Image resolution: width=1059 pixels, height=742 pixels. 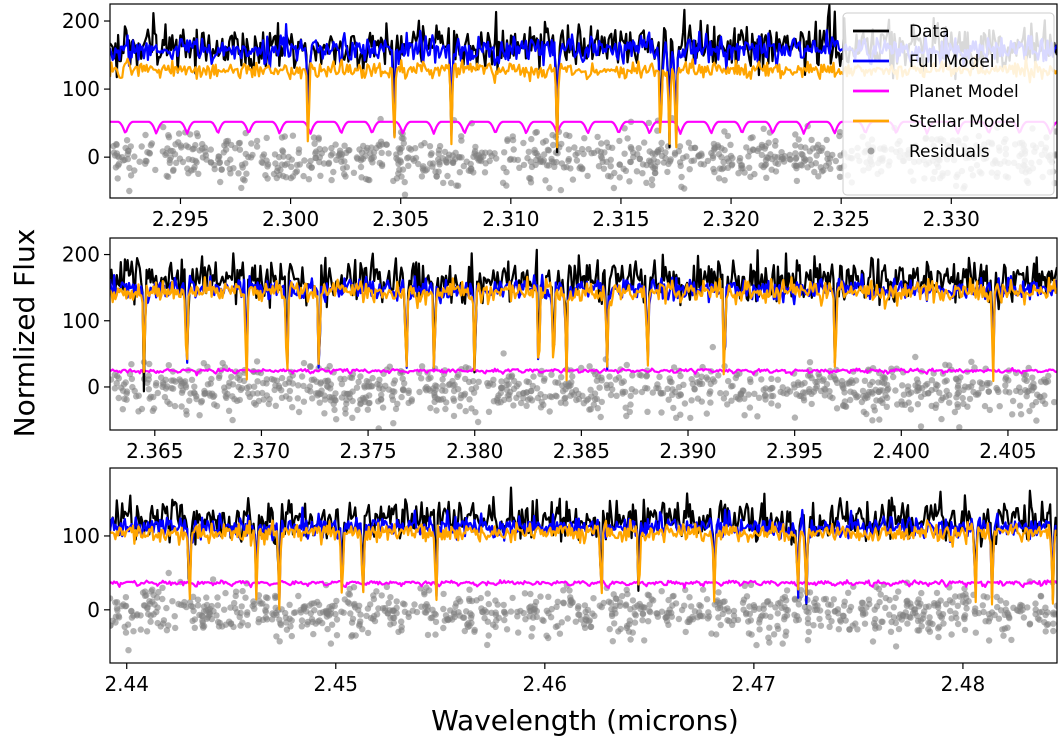 What do you see at coordinates (581, 451) in the screenshot?
I see `x-tick-label: 2.385` at bounding box center [581, 451].